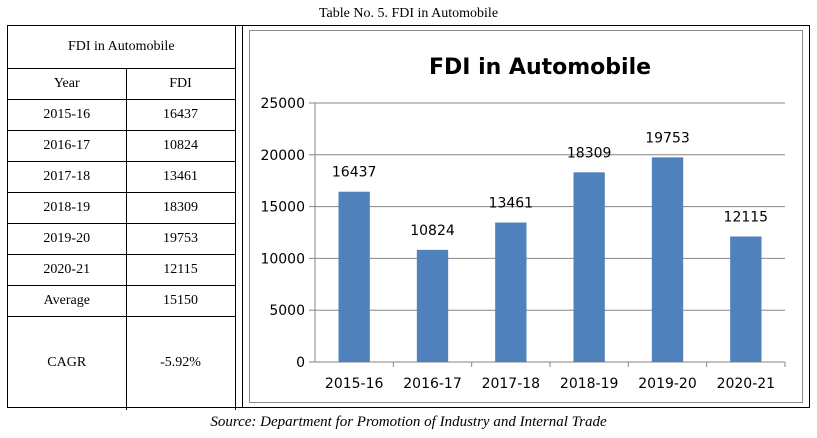  Describe the element at coordinates (746, 384) in the screenshot. I see `x-tick-label: 2020-21` at that location.